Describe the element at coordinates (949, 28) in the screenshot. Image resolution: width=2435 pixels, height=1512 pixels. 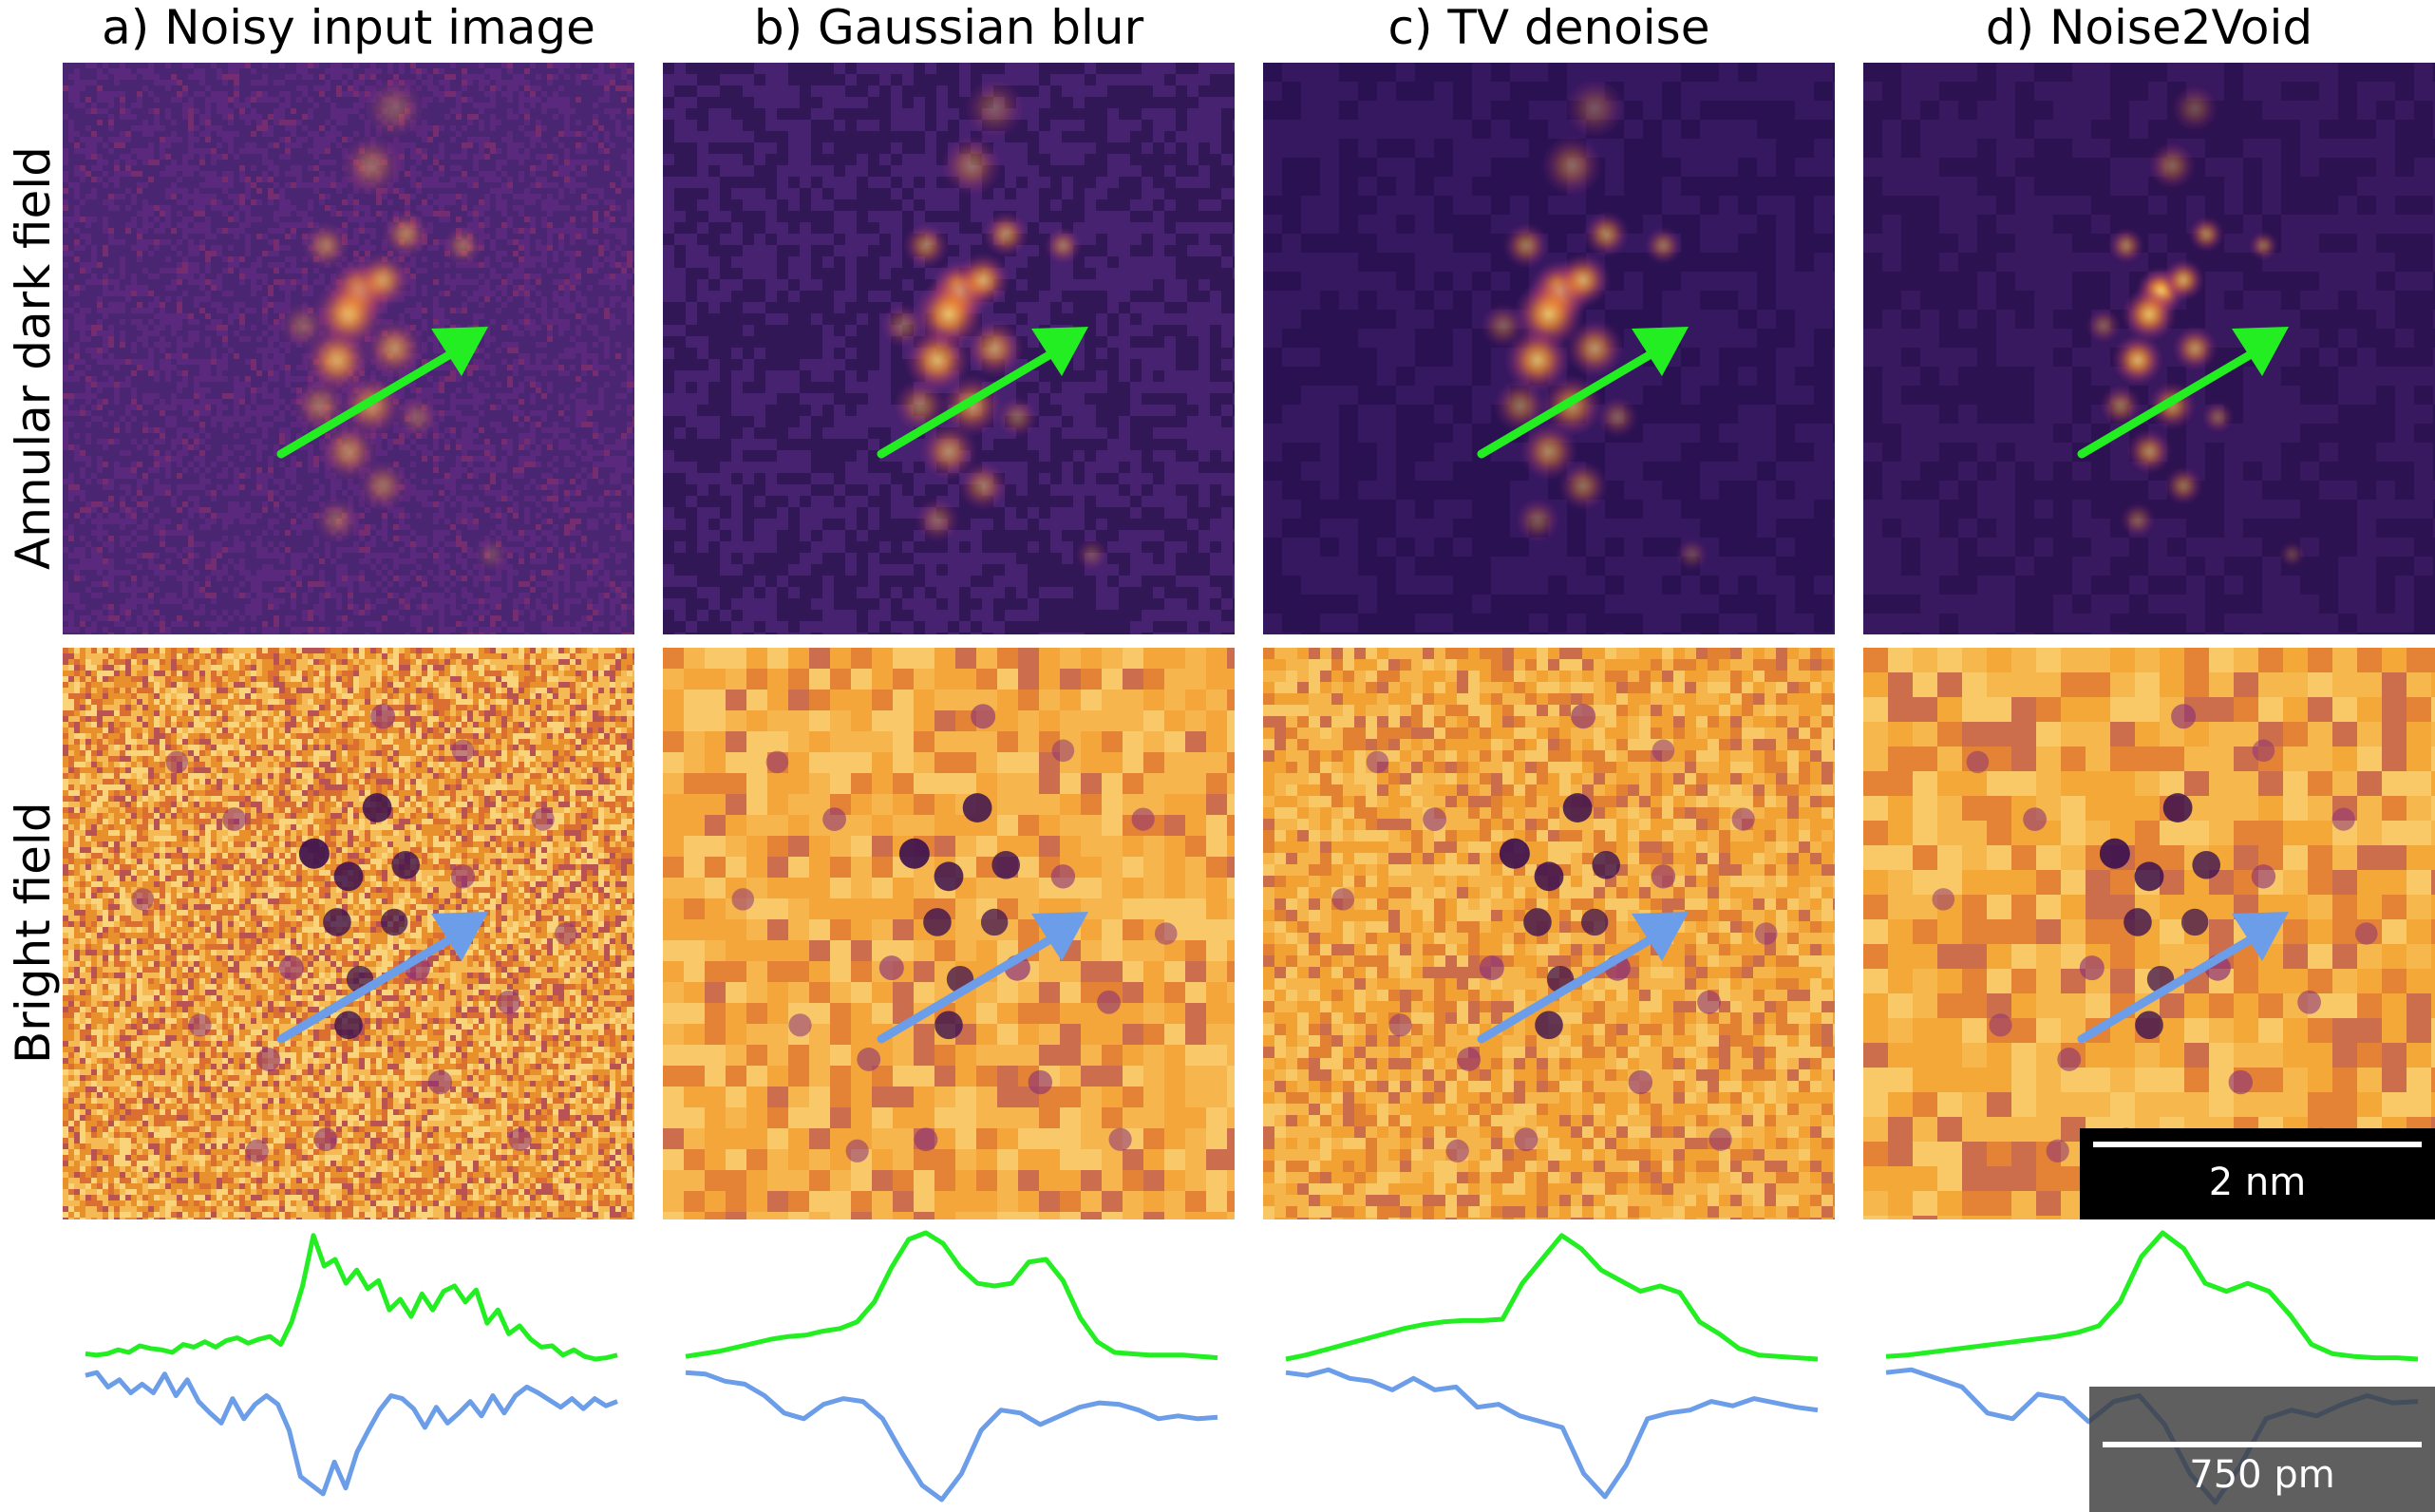
I see `panel-title-b: b) Gaussian blur` at that location.